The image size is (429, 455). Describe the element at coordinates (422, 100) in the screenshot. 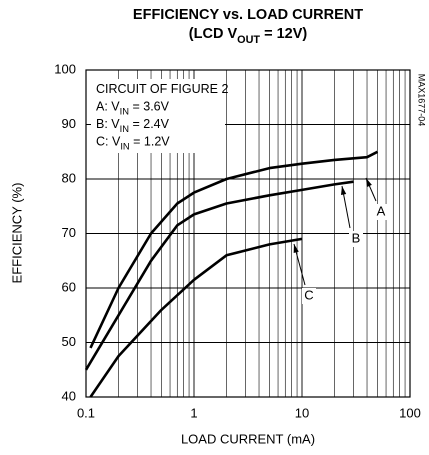

I see `side-label: MAX1677-04` at that location.